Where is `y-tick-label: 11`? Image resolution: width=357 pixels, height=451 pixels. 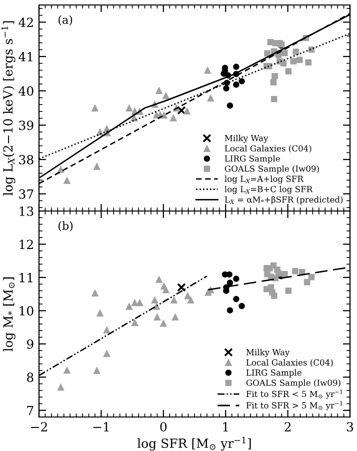
y-tick-label: 11 is located at coordinates (26, 277).